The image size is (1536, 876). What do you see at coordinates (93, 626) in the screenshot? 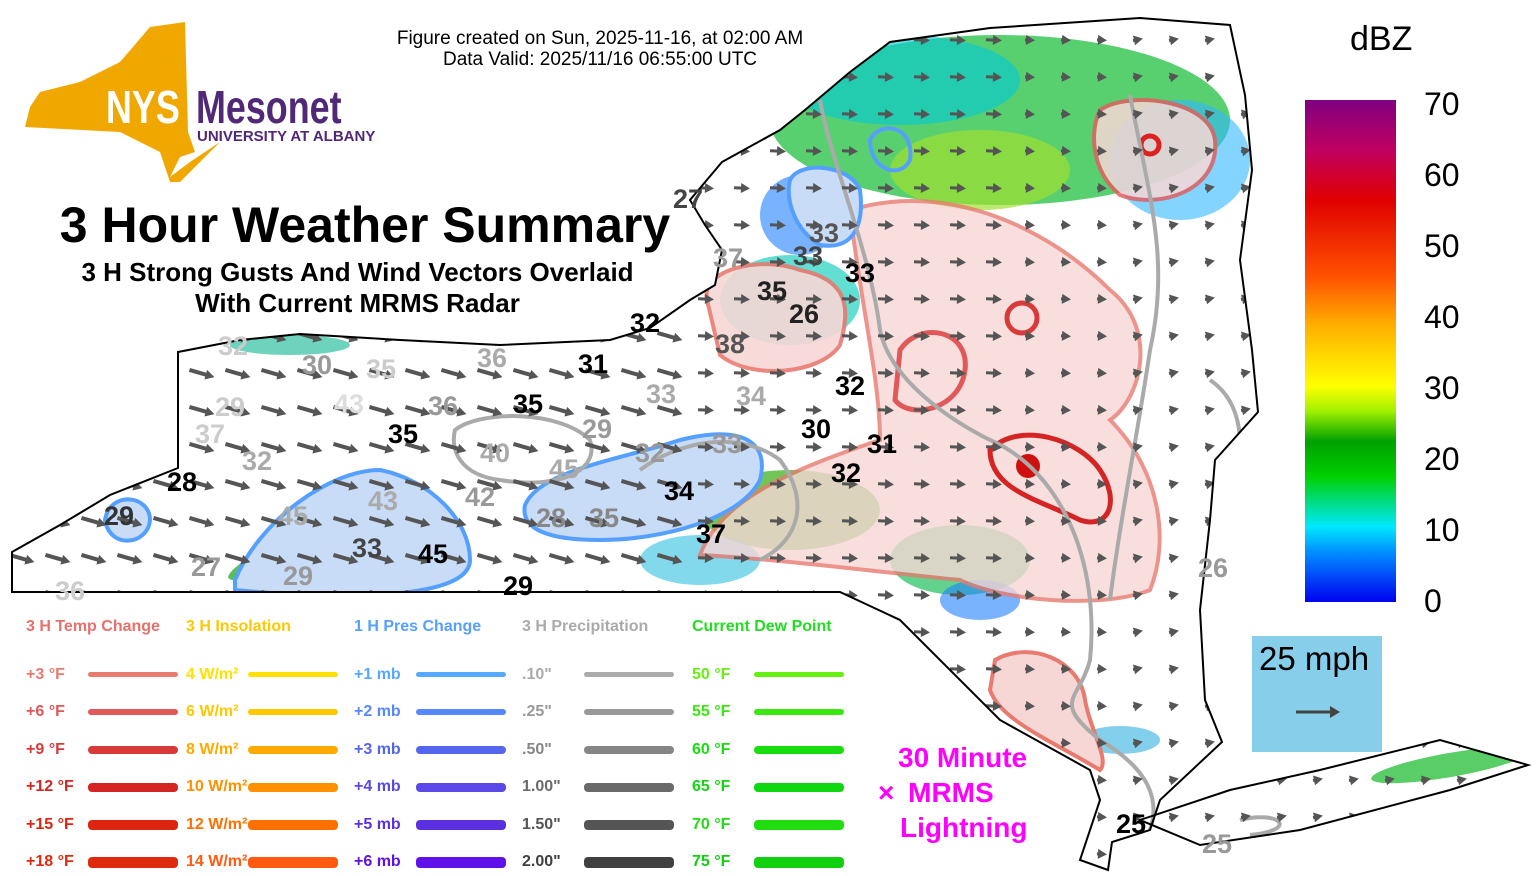
I see `legend-title: 3 H Temp Change` at bounding box center [93, 626].